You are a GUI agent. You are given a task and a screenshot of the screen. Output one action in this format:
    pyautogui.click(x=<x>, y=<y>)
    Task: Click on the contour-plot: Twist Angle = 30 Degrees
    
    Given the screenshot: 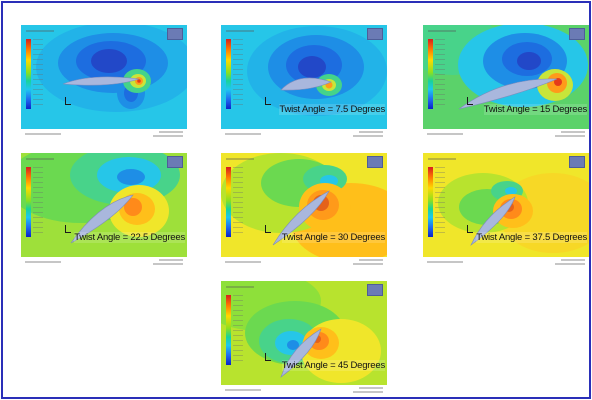 What is the action you would take?
    pyautogui.click(x=304, y=205)
    